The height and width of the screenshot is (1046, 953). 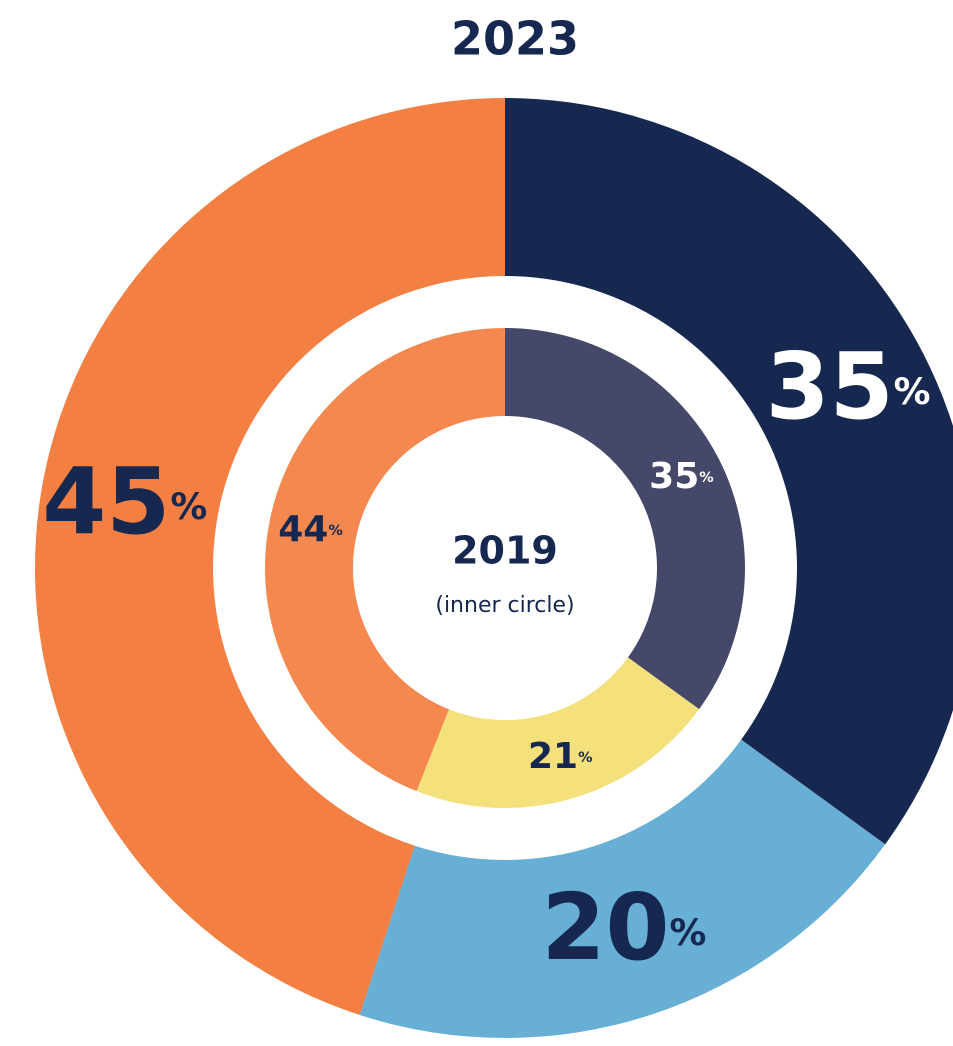 I want to click on value-label: 20%, so click(x=624, y=928).